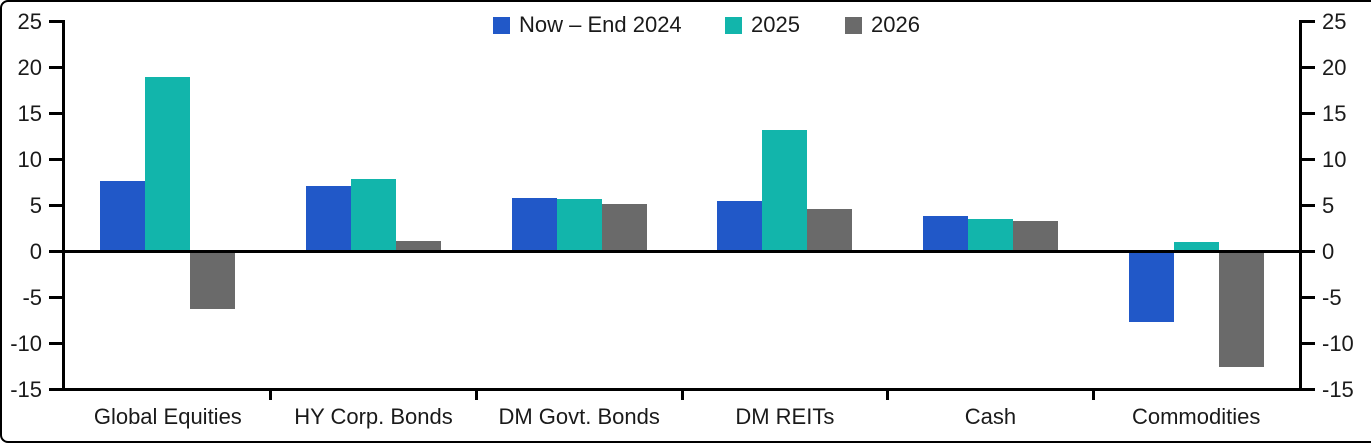  I want to click on y-axis-right, so click(1300, 205).